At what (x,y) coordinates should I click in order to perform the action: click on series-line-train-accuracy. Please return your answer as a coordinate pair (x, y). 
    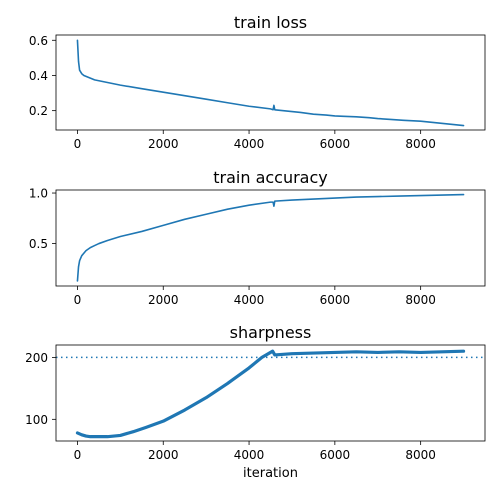
    Looking at the image, I should click on (270, 237).